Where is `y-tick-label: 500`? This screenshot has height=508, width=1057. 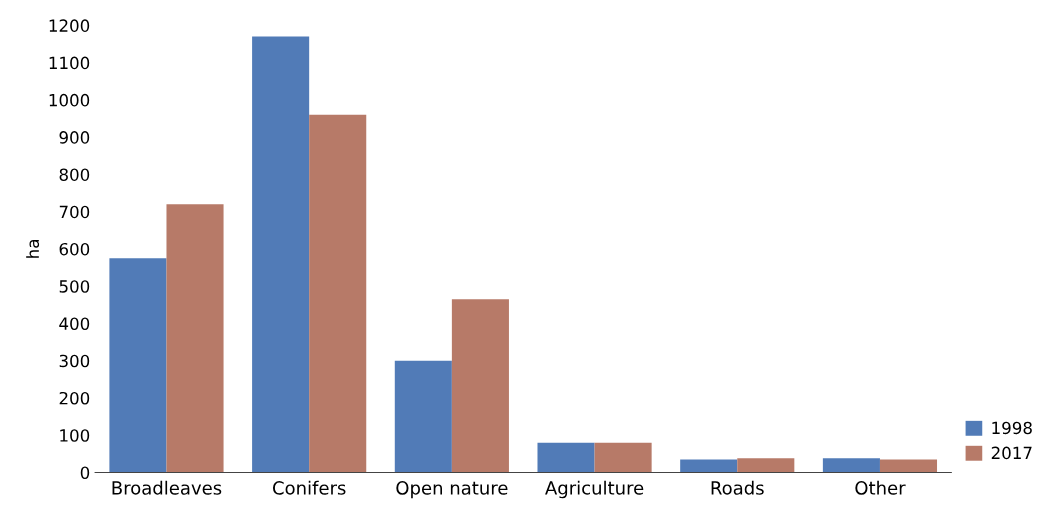
y-tick-label: 500 is located at coordinates (74, 286).